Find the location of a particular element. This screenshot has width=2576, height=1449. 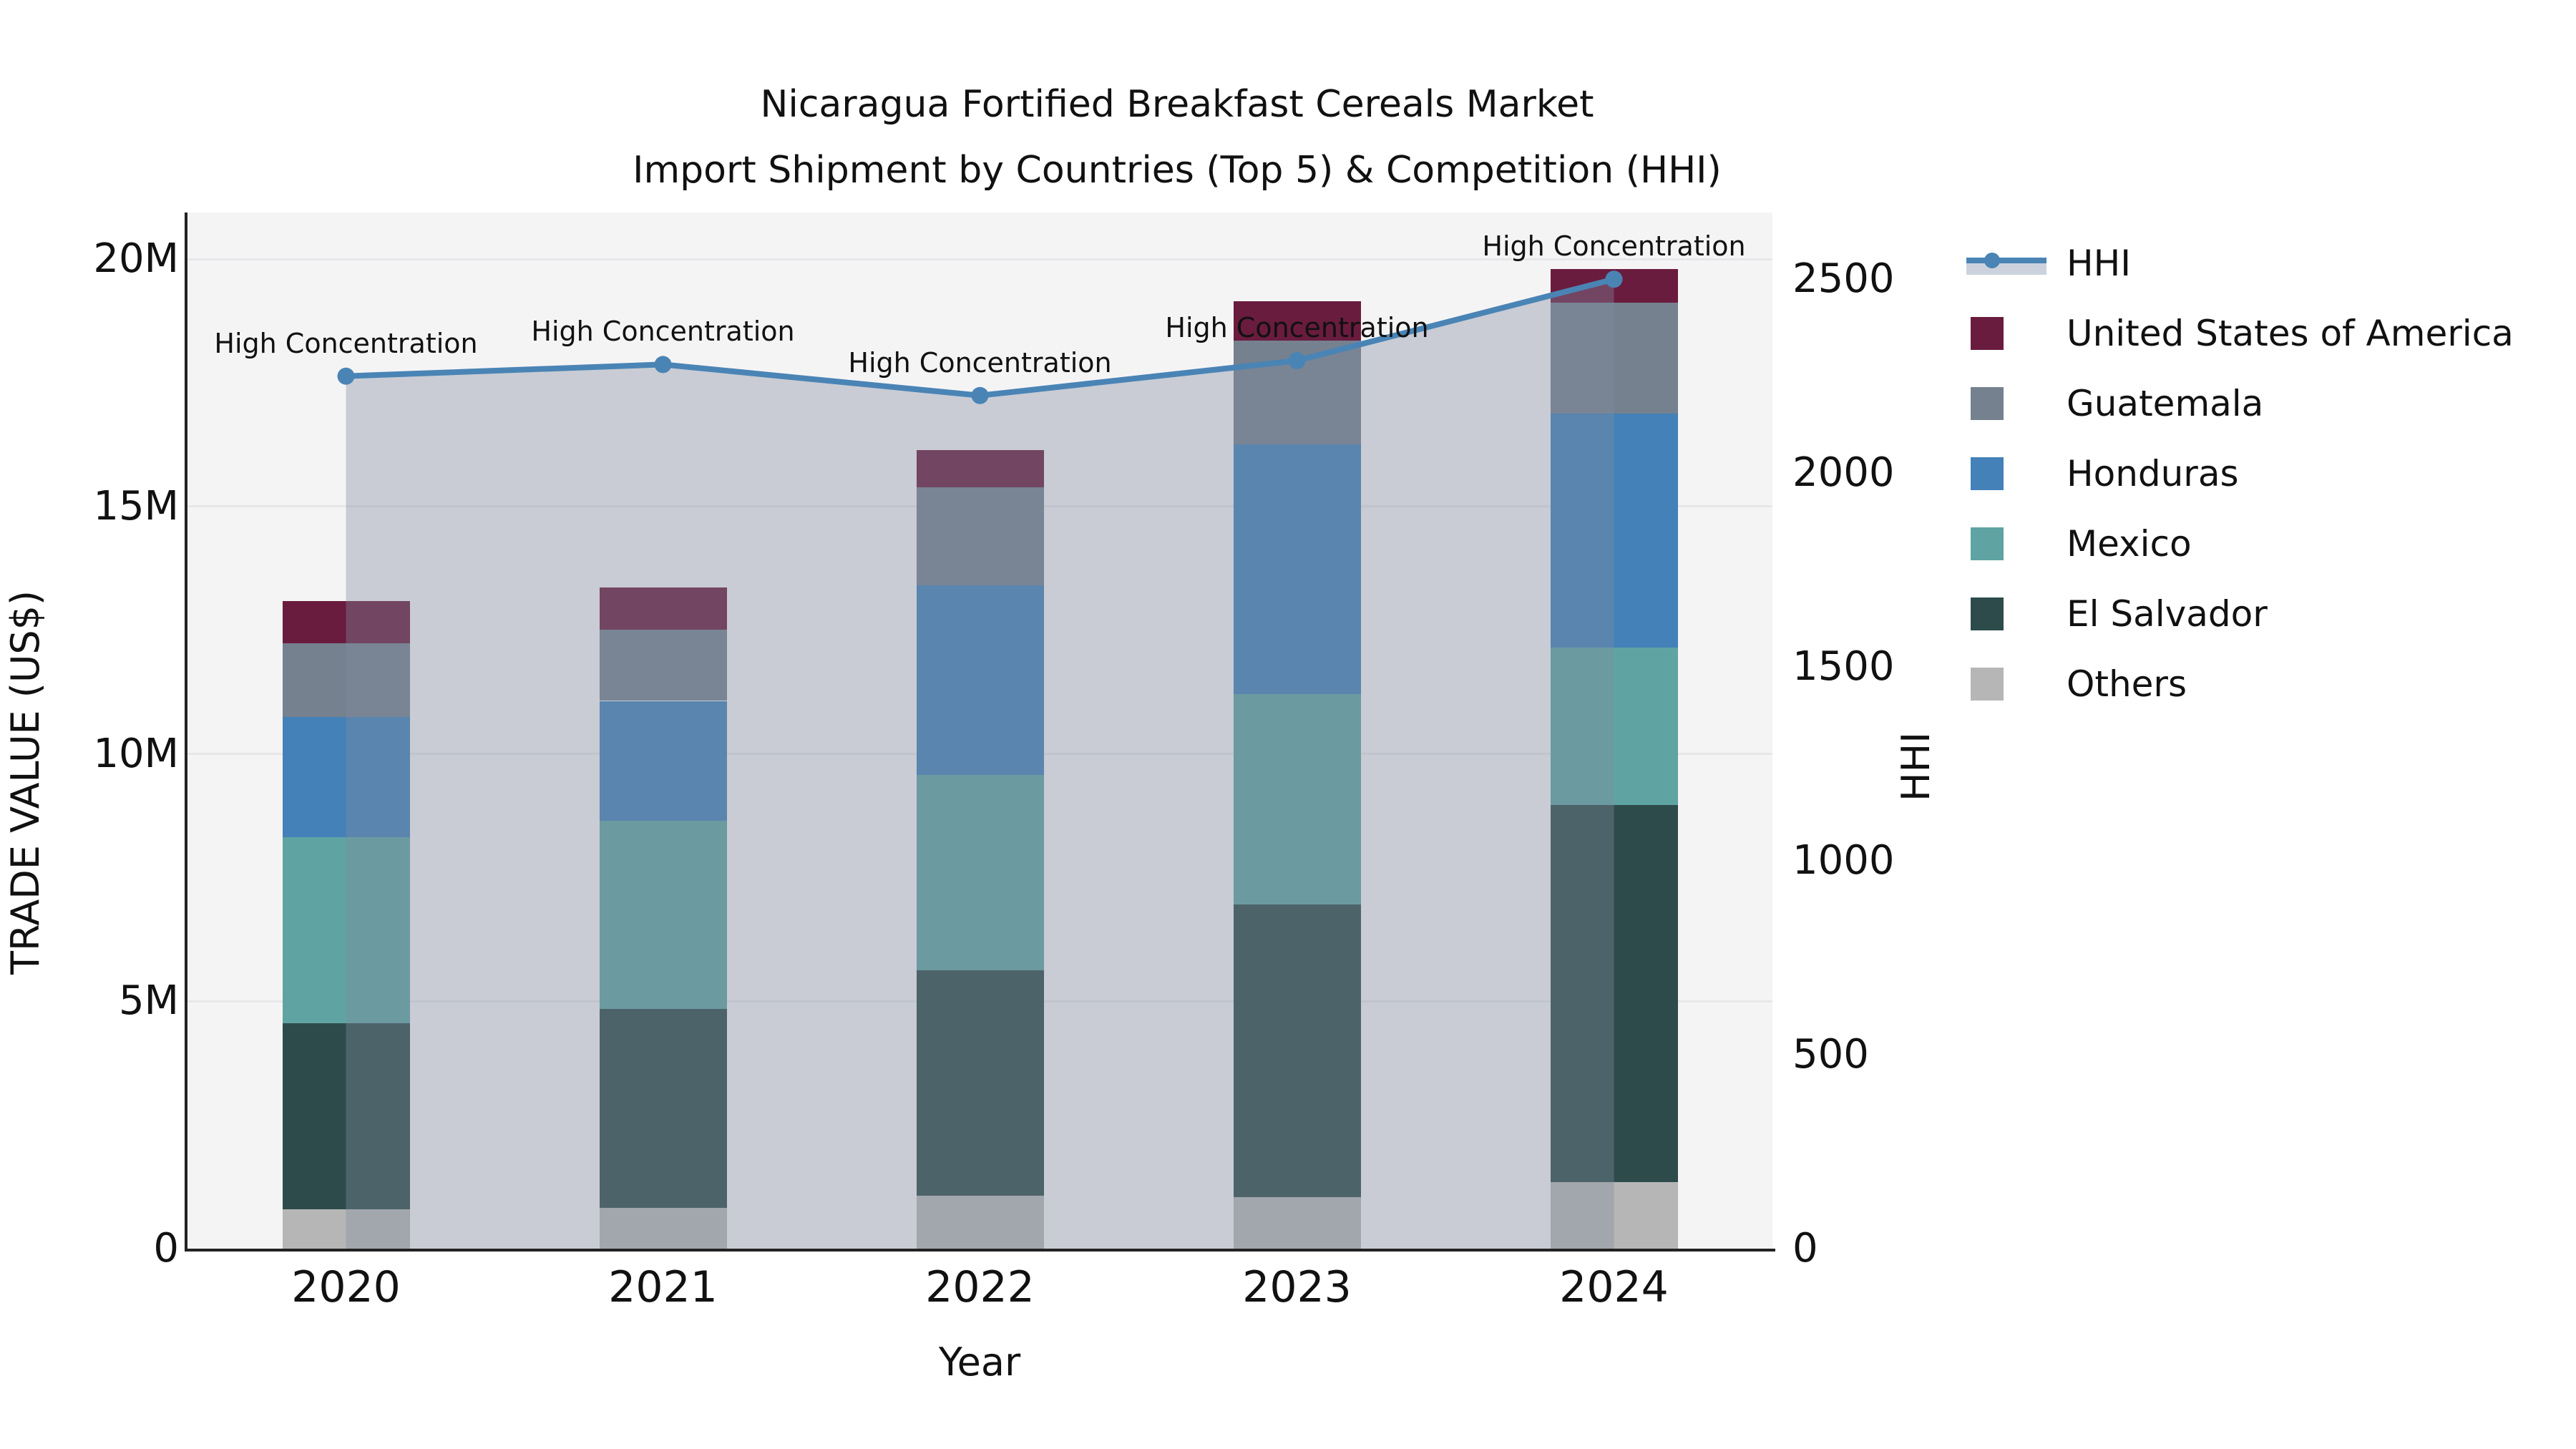

bar-segment-2023-united-states-of-america is located at coordinates (1297, 321).